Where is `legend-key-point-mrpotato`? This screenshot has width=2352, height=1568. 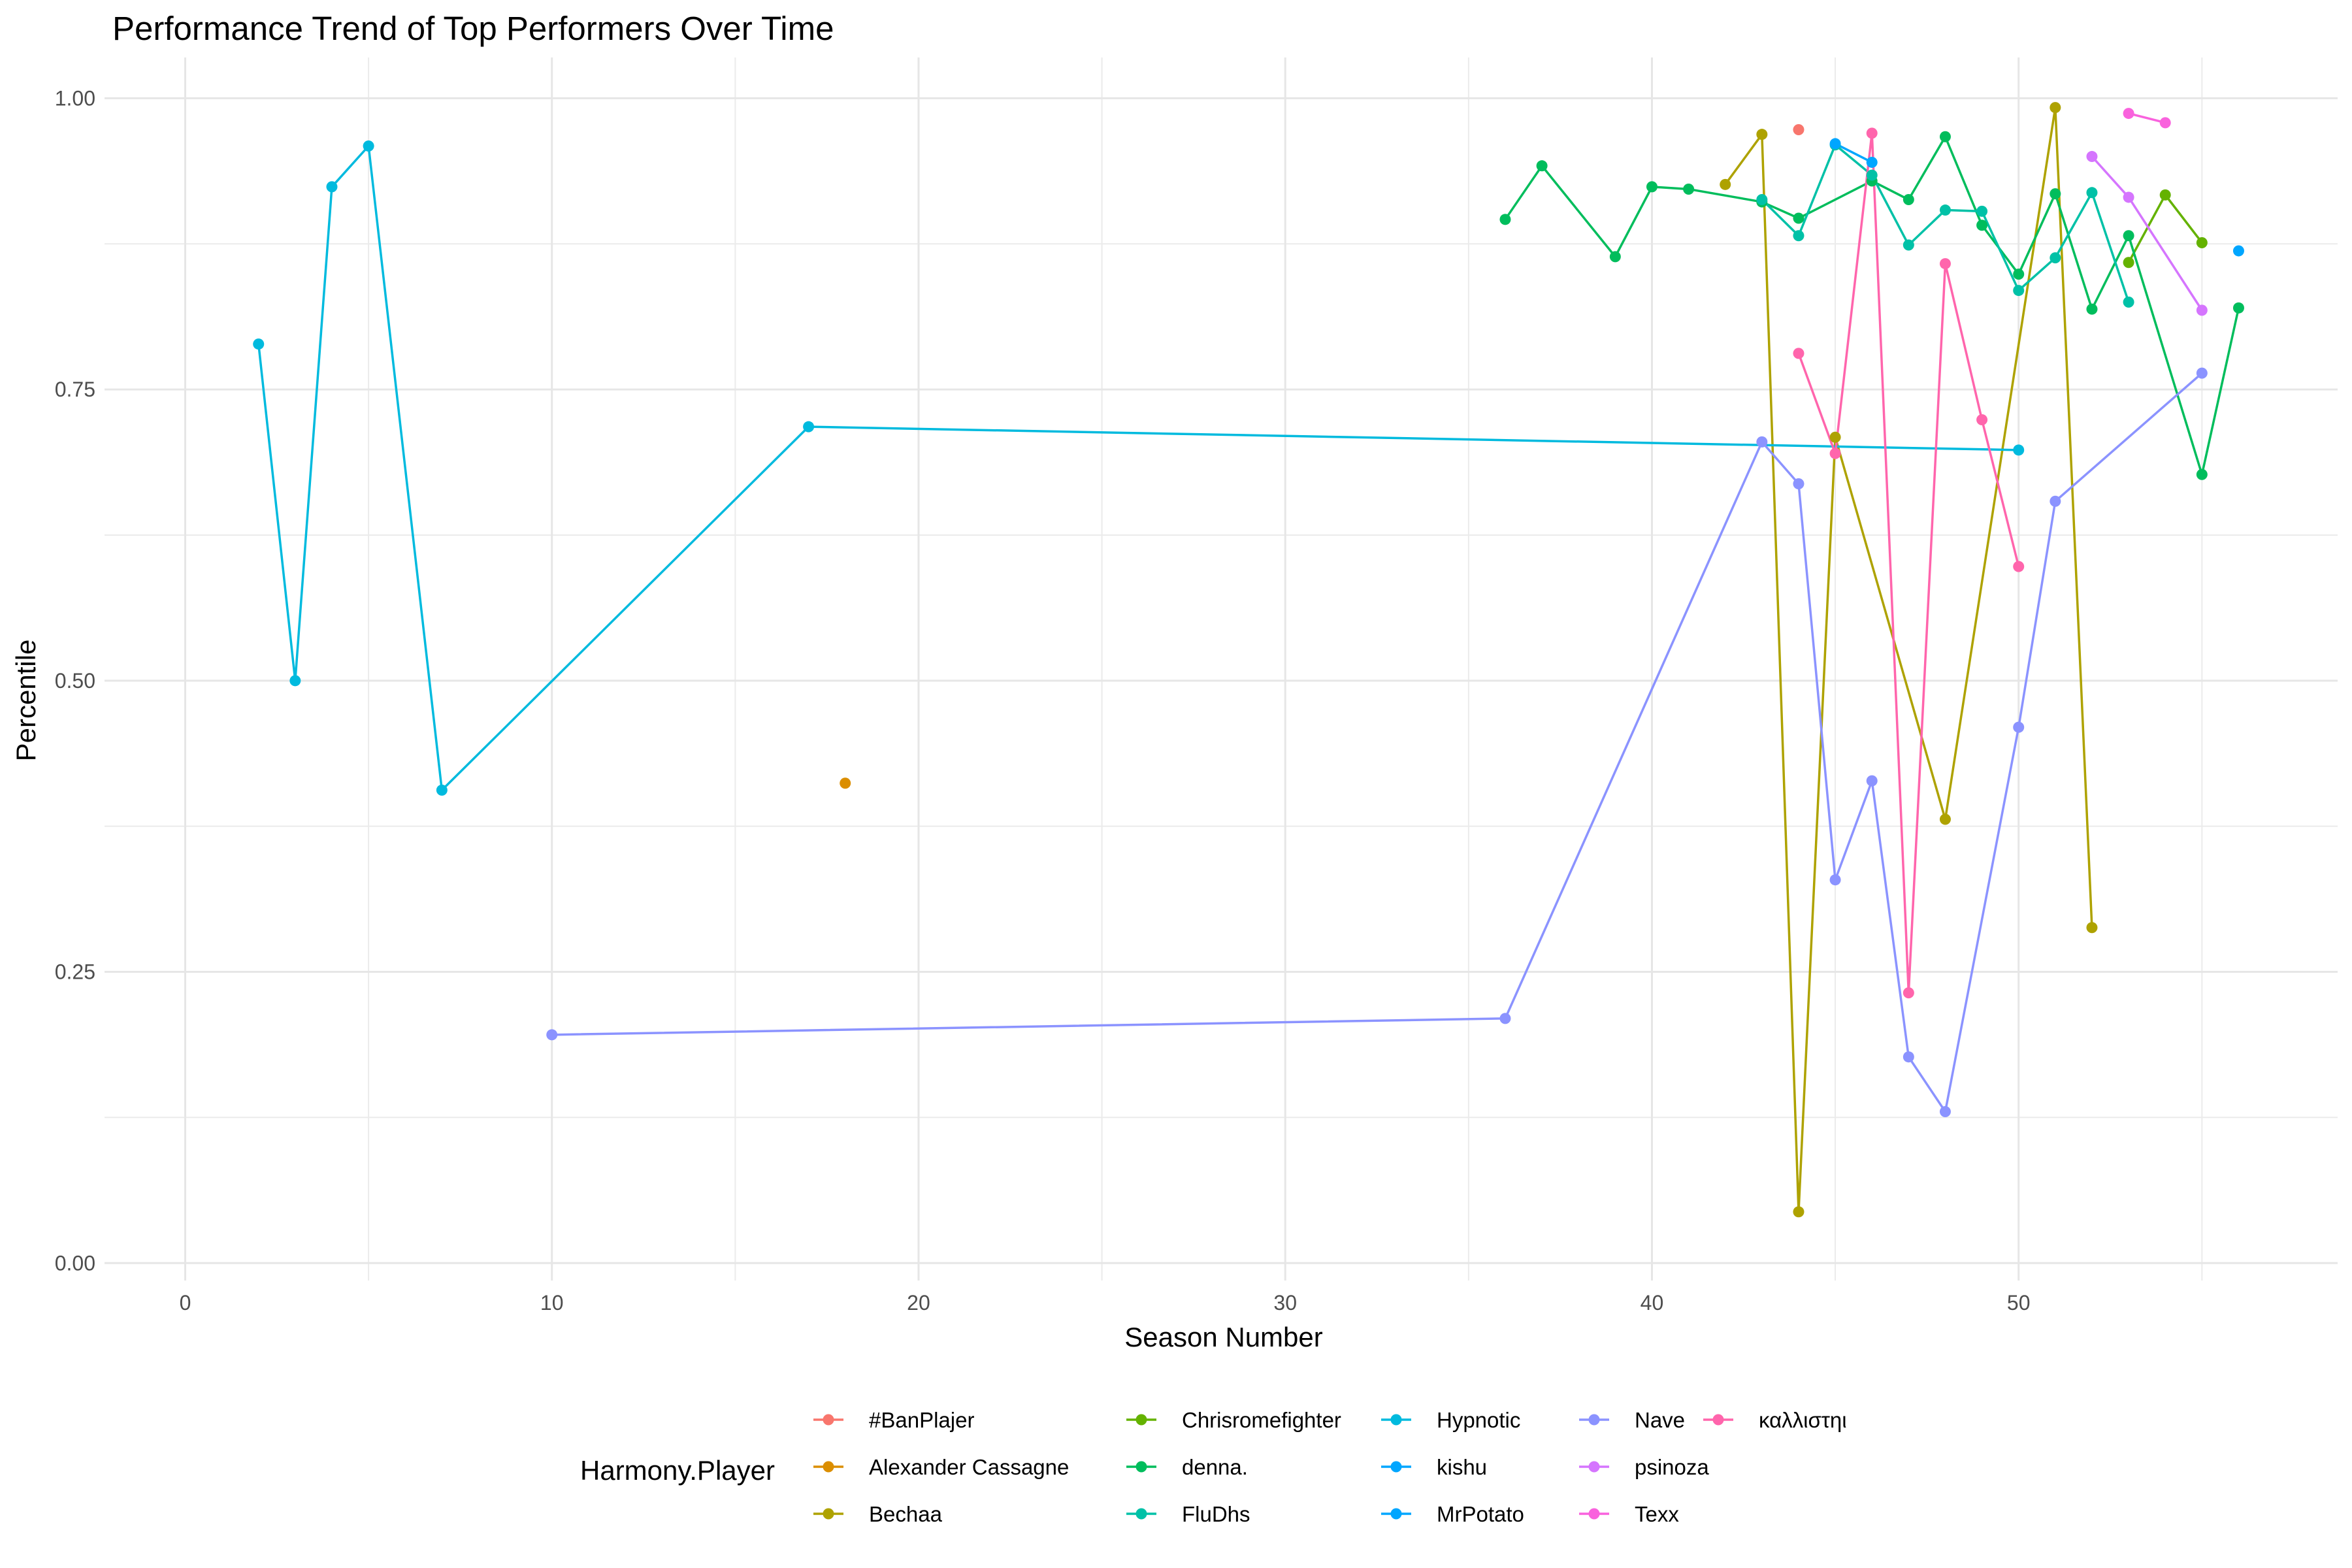 legend-key-point-mrpotato is located at coordinates (1396, 1514).